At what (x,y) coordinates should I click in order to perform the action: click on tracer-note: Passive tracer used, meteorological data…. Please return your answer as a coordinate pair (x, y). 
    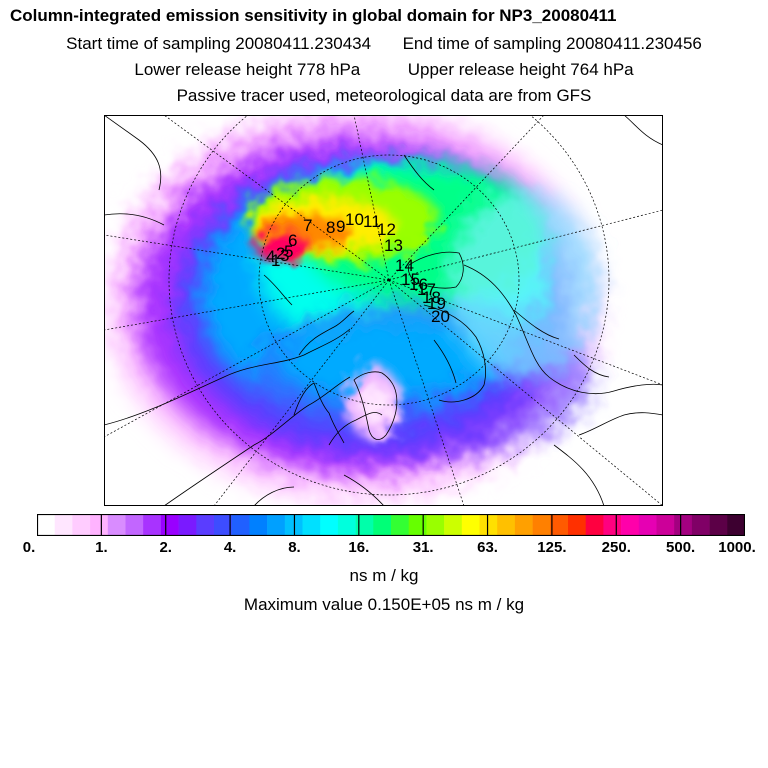
    Looking at the image, I should click on (384, 95).